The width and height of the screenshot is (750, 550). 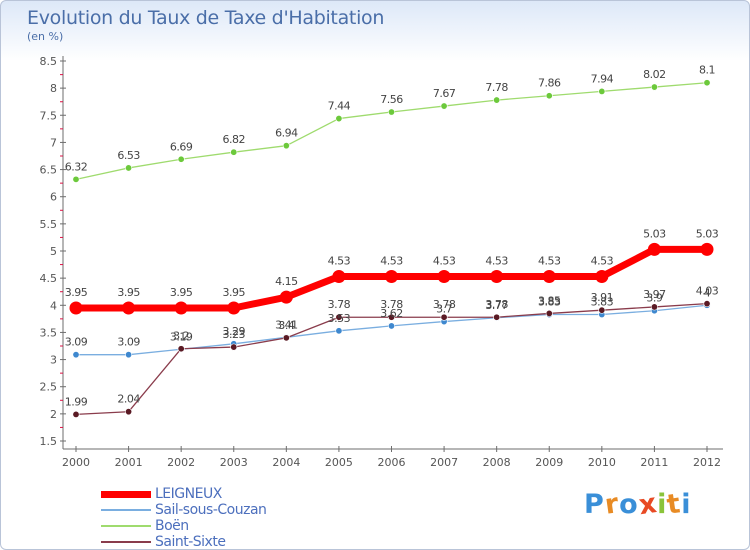 I want to click on data-label: 8.02, so click(x=654, y=74).